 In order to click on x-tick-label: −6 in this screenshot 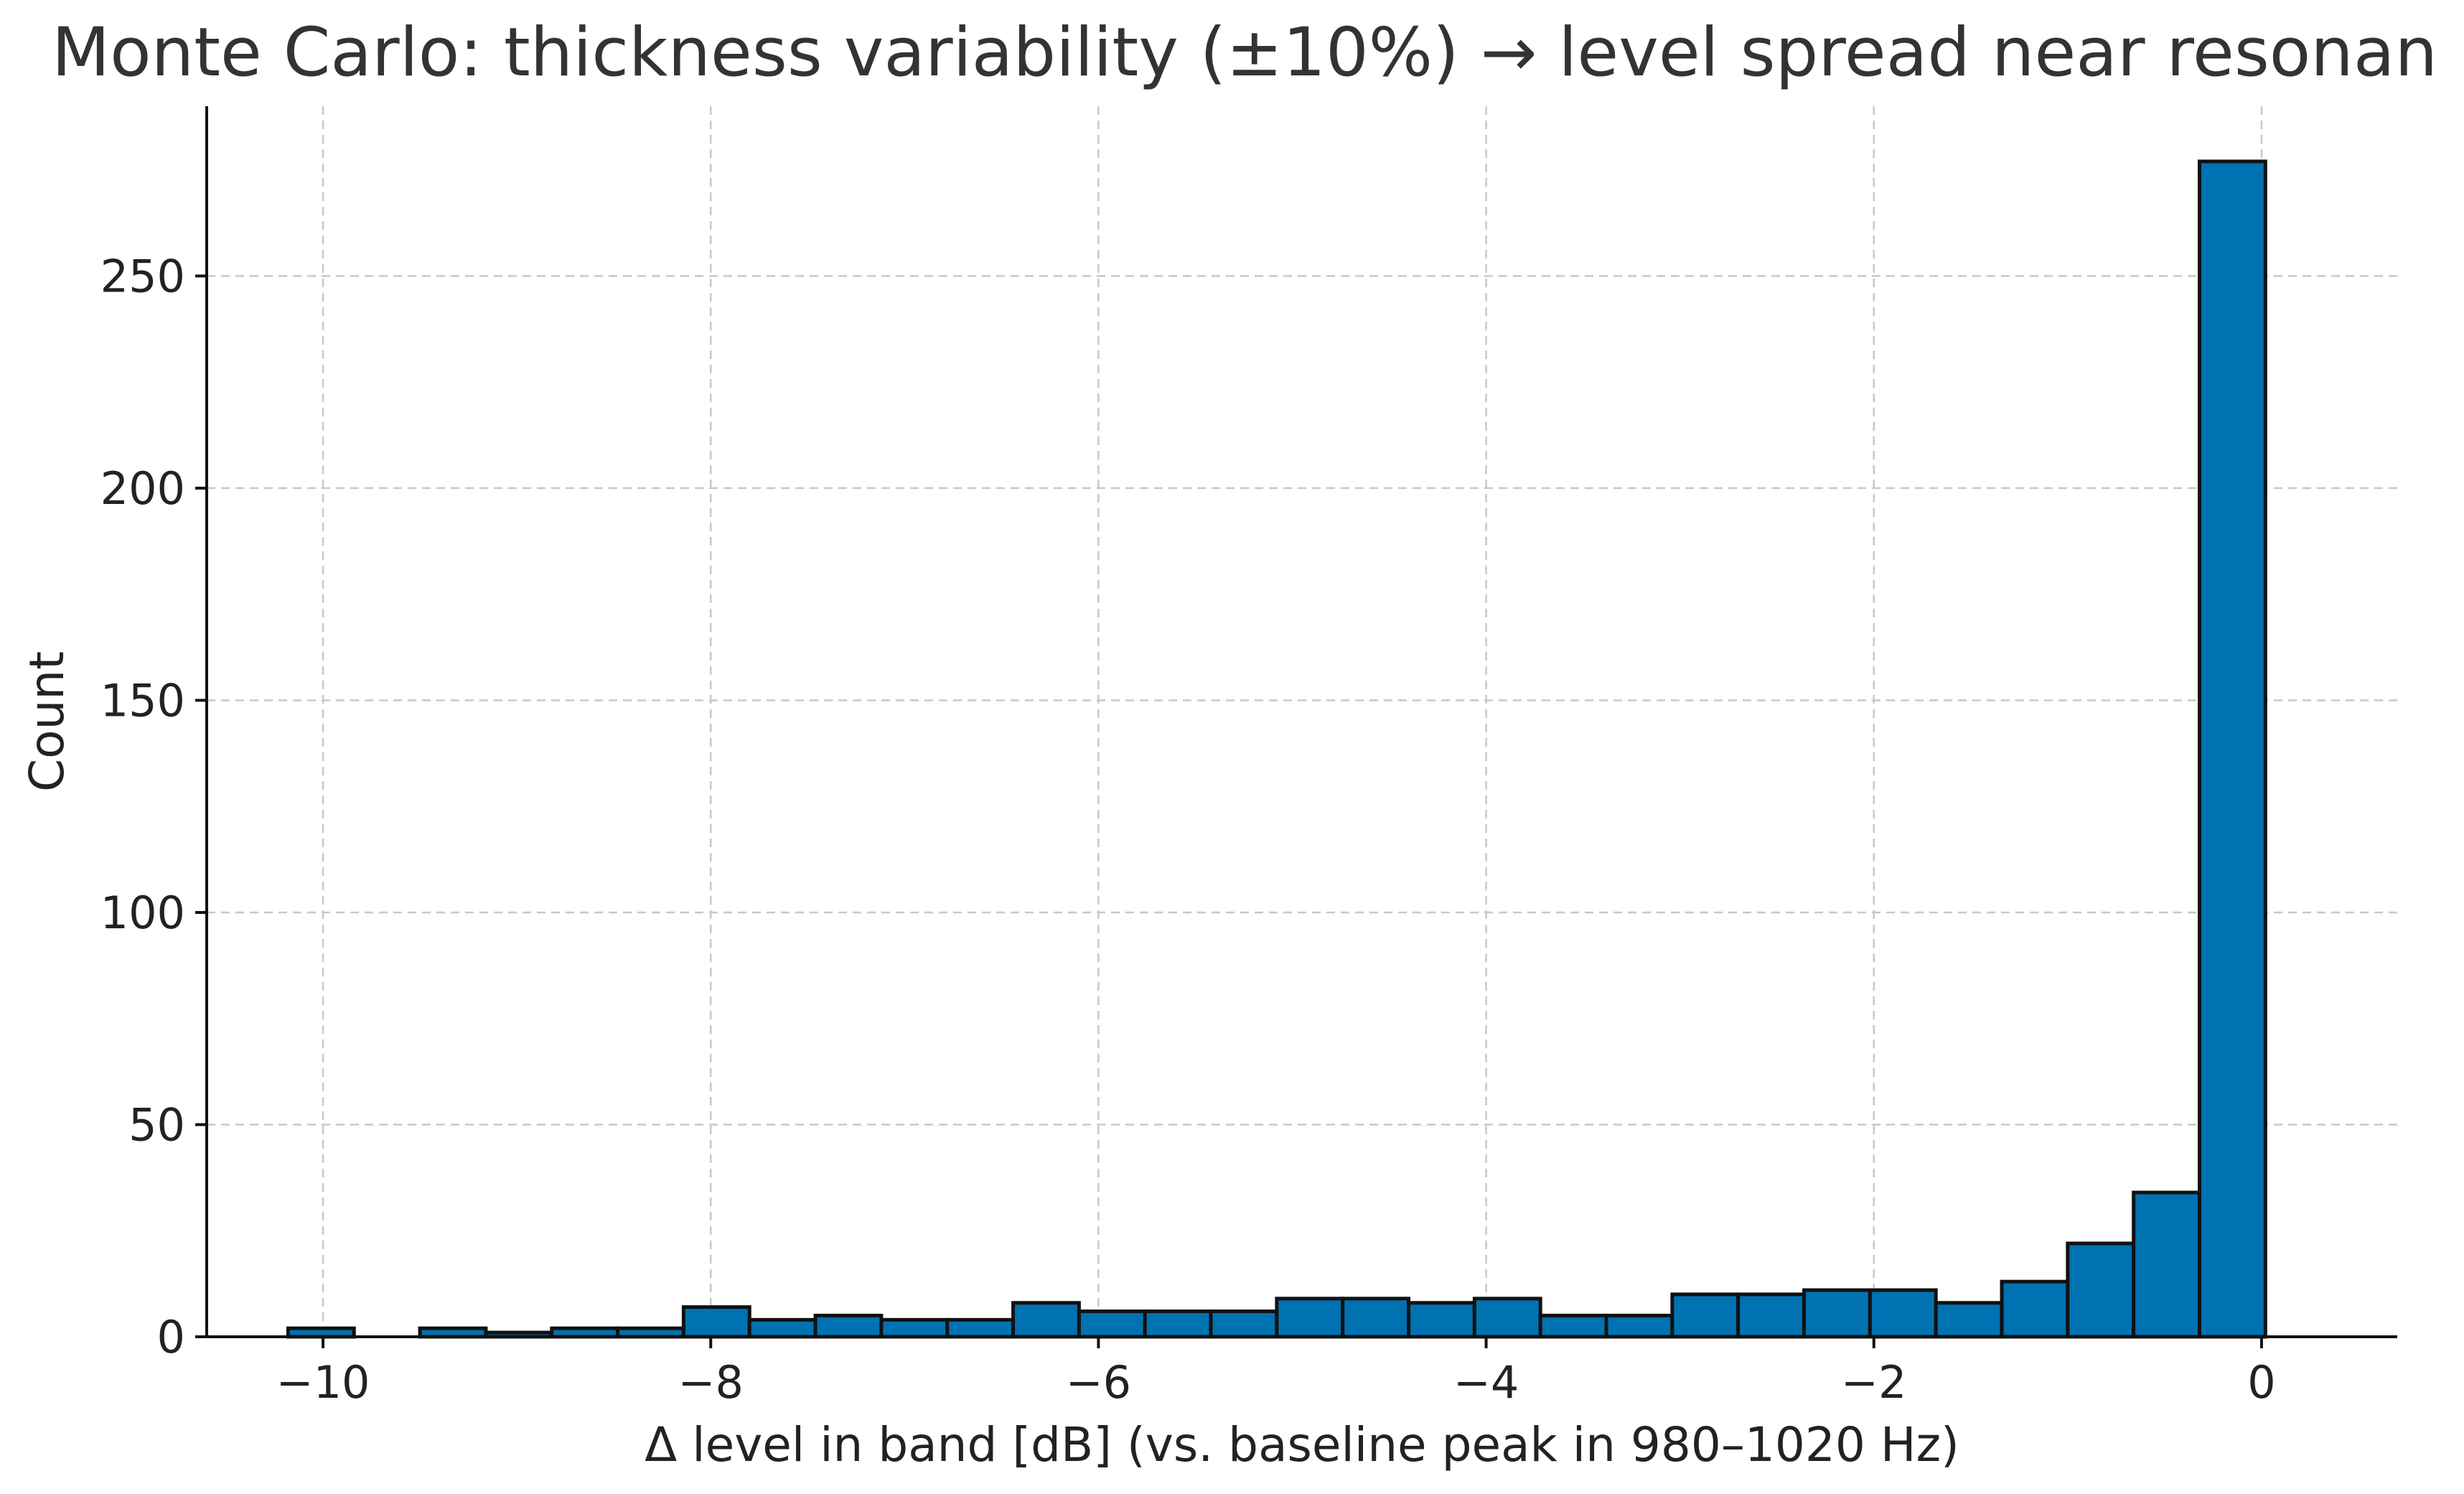, I will do `click(1098, 1382)`.